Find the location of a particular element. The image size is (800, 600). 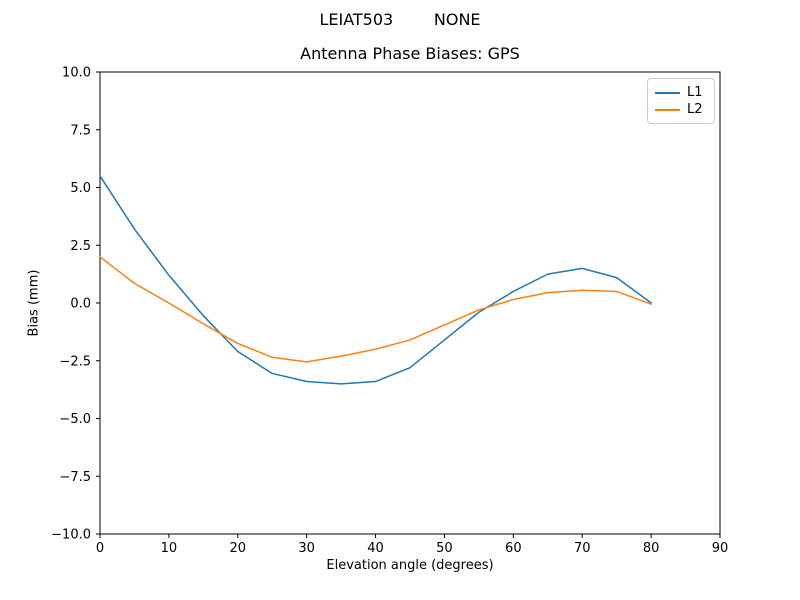

legend-entry-l2: L2 is located at coordinates (681, 111).